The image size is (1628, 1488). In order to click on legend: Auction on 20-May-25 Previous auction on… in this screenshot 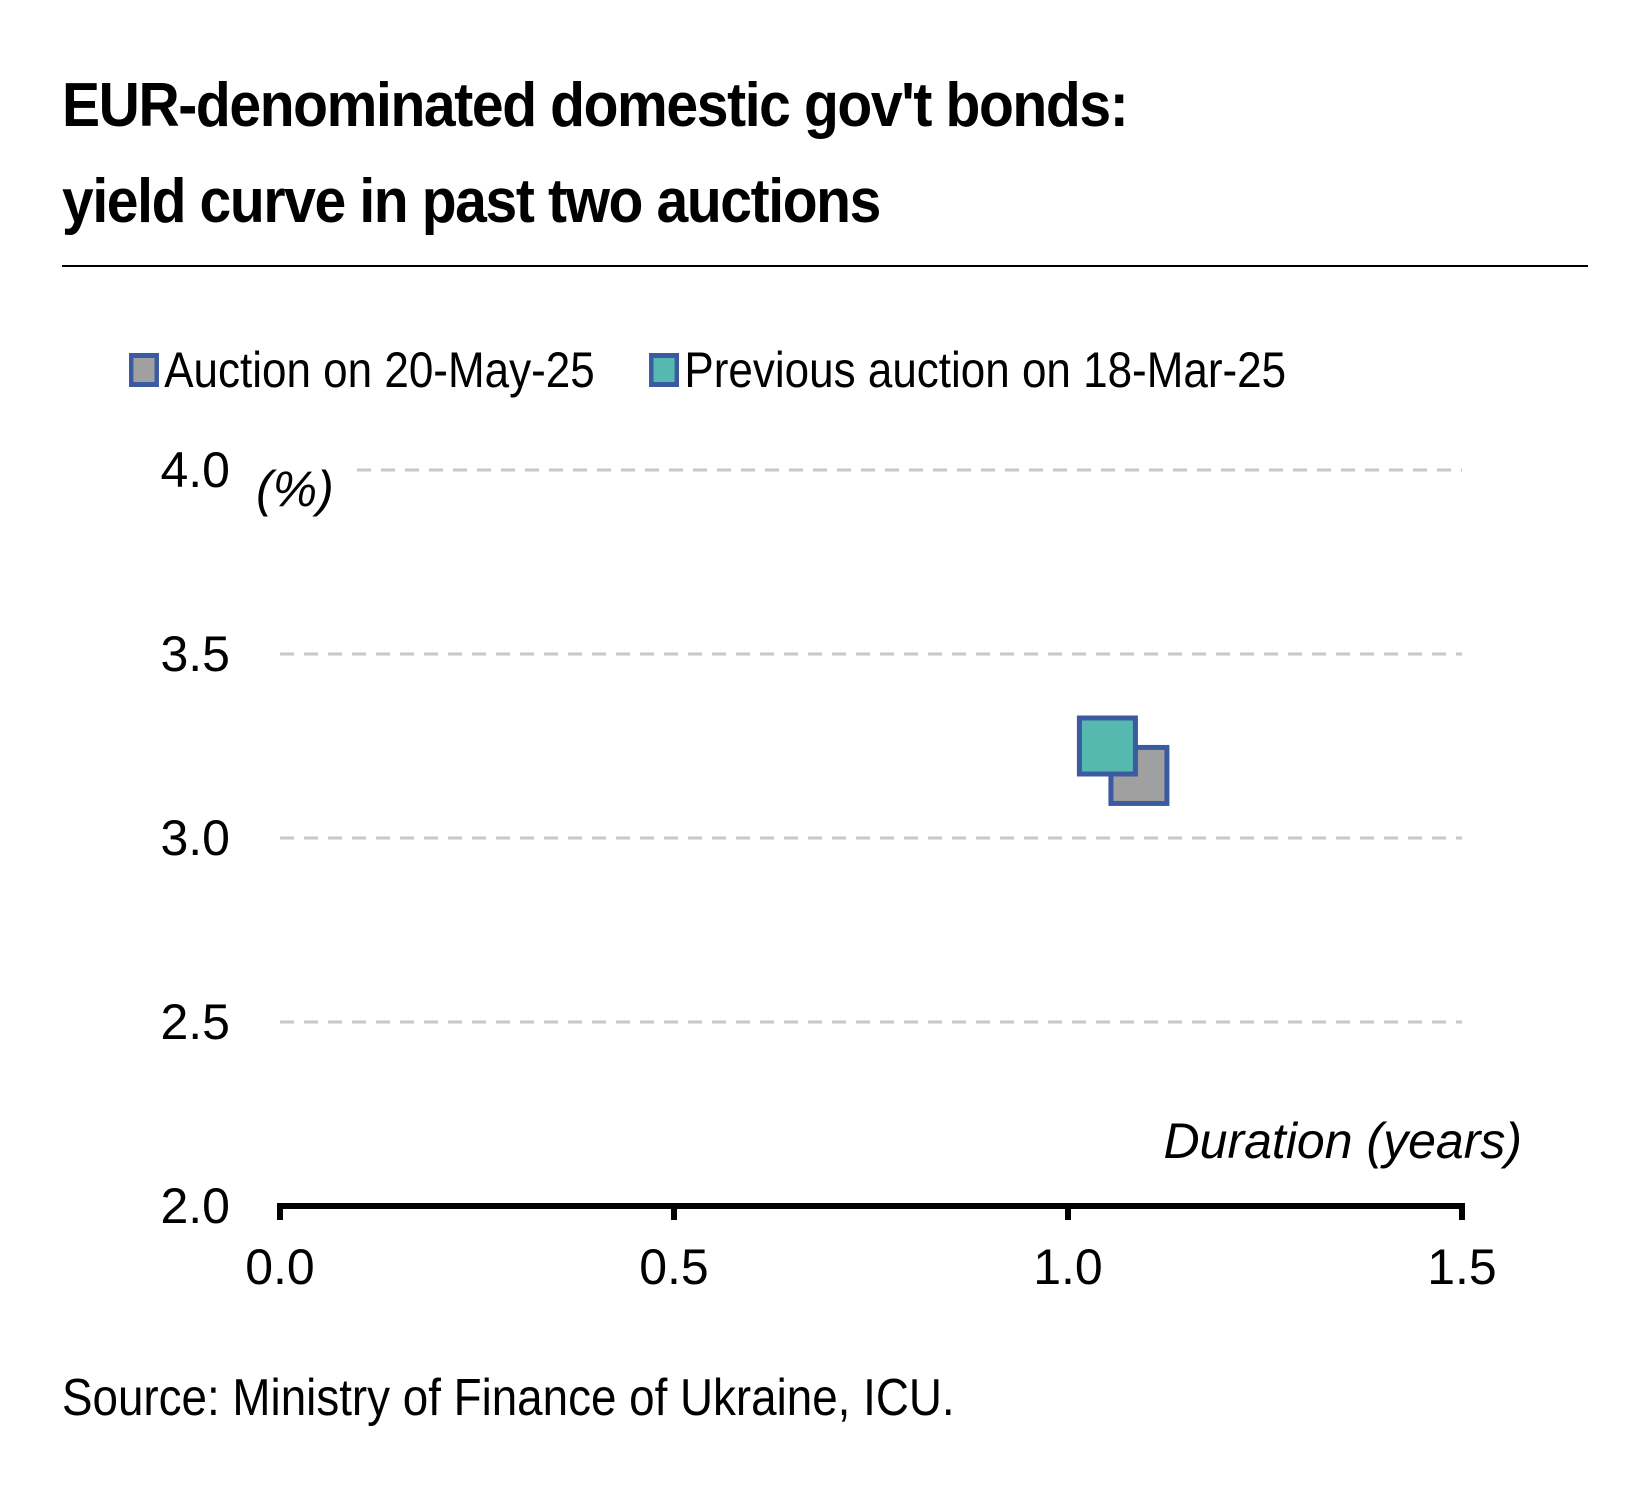, I will do `click(735, 370)`.